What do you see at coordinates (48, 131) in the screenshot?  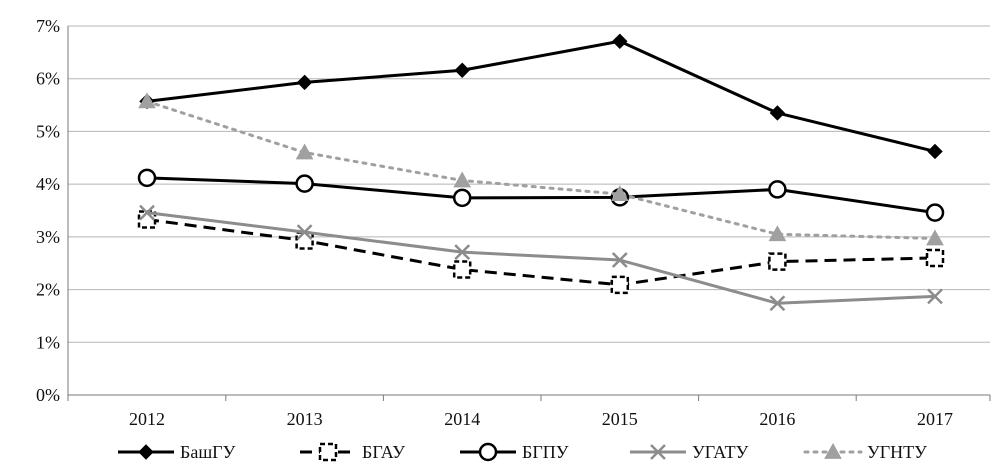 I see `y-tick-label: 5%` at bounding box center [48, 131].